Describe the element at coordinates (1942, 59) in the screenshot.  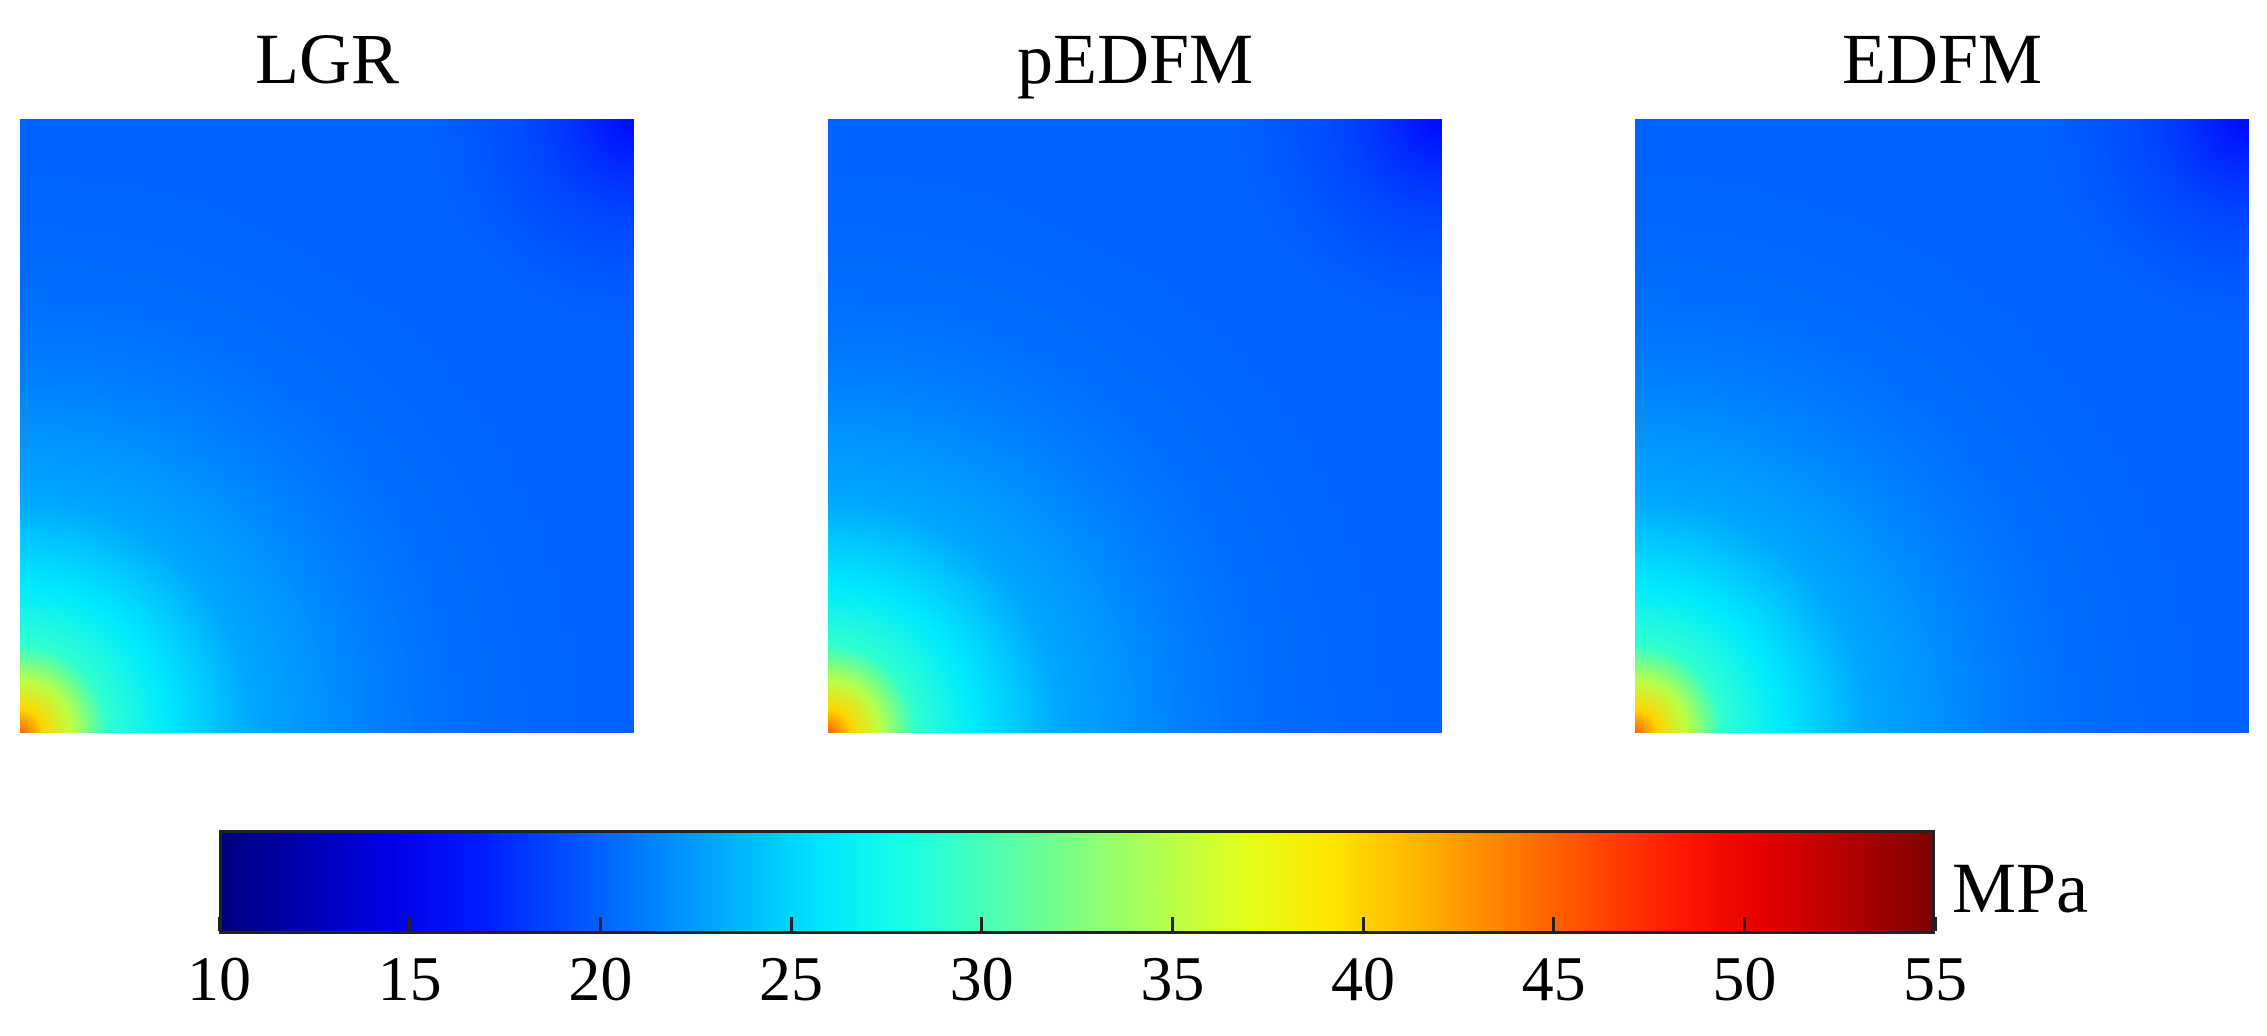
I see `panel-title-edfm: EDFM` at that location.